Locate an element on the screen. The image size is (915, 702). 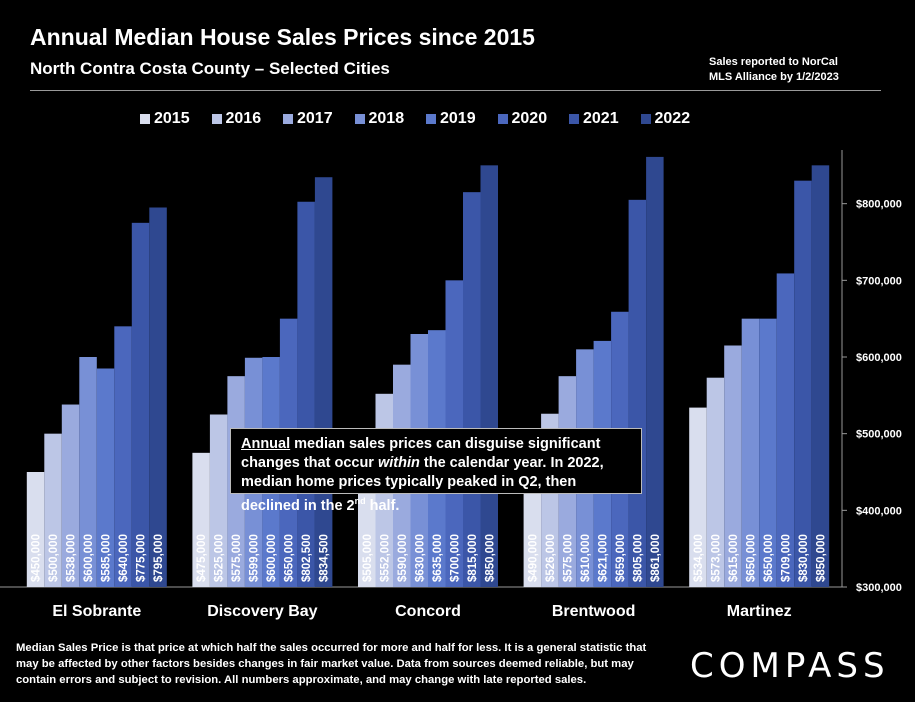
bar-data-label: $526,000 is located at coordinates (551, 558).